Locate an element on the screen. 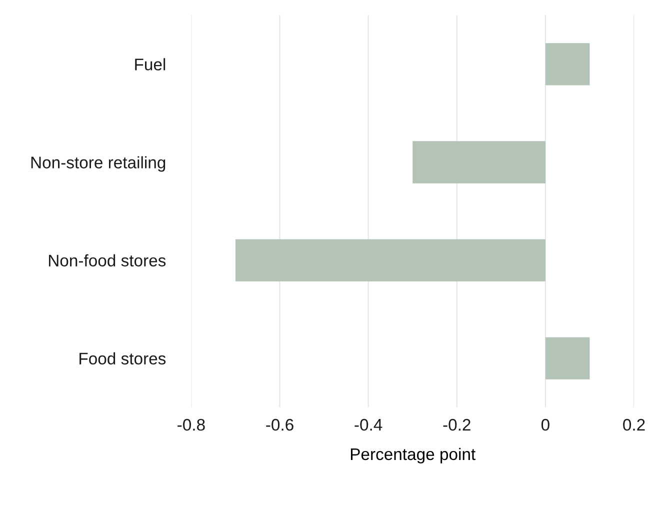 This screenshot has height=506, width=657. y-tick-label: Non-store retailing is located at coordinates (98, 164).